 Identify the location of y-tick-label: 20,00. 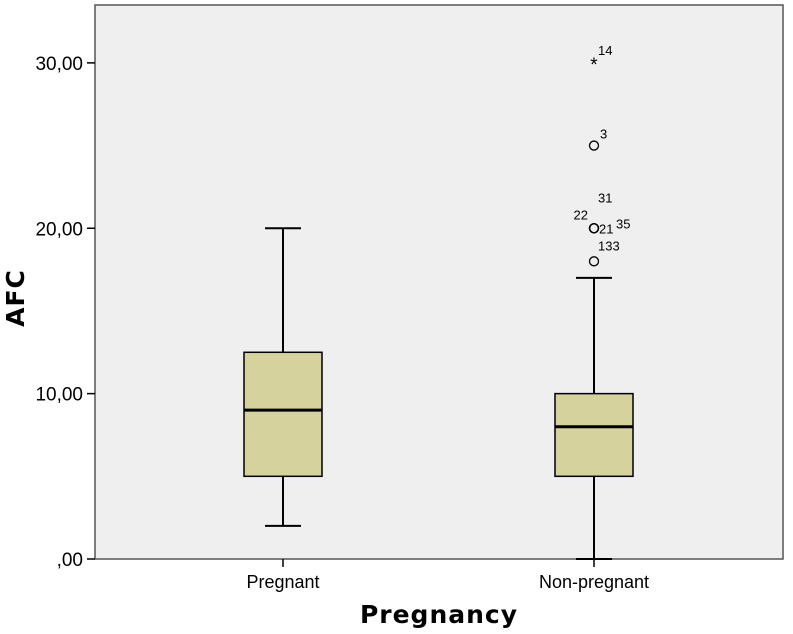
(59, 229).